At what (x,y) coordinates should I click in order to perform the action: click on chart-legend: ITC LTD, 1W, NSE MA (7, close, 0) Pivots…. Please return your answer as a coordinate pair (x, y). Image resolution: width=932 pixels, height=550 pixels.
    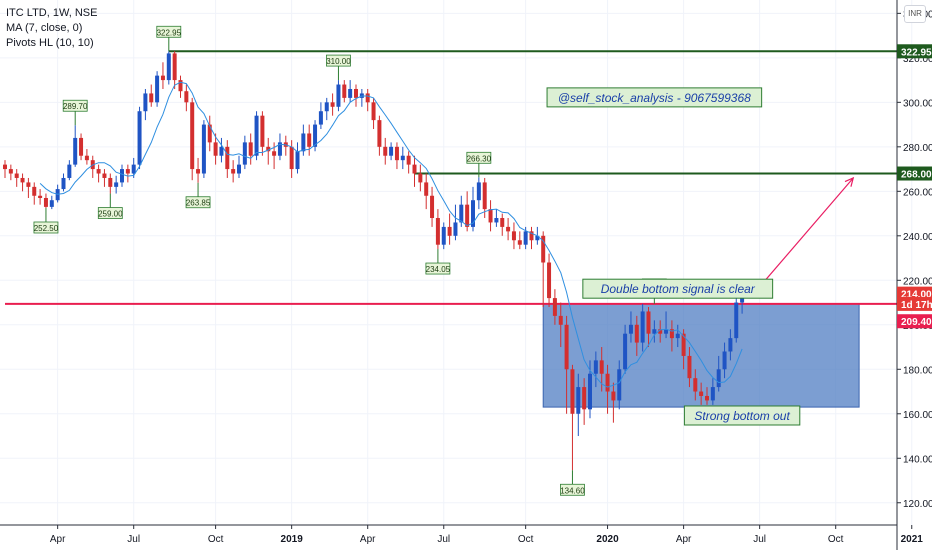
    Looking at the image, I should click on (51, 28).